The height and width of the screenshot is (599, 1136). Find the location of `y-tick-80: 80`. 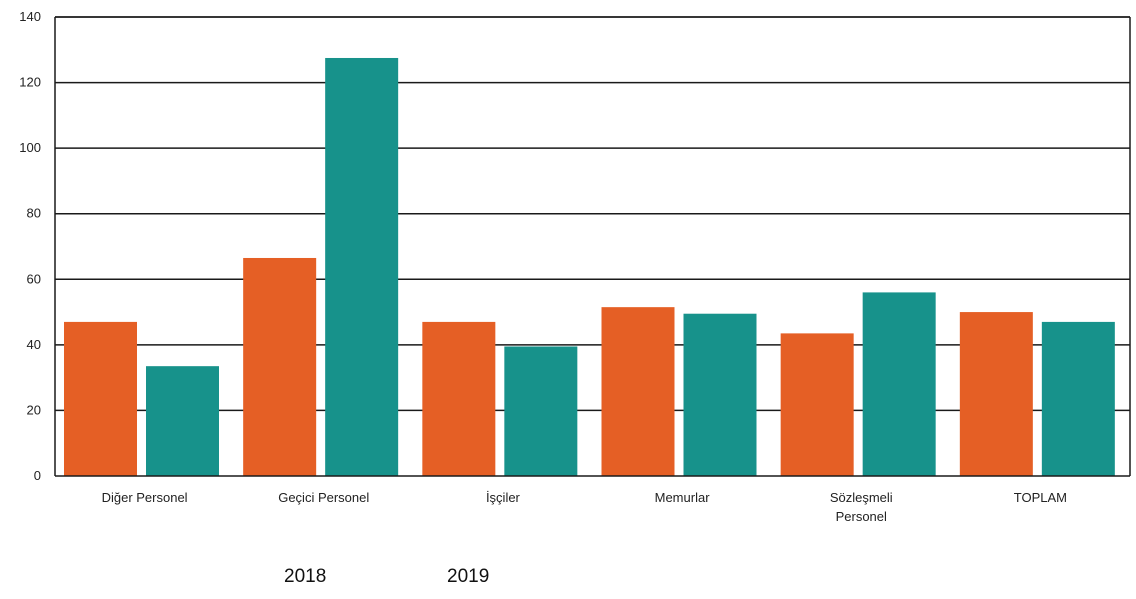

y-tick-80: 80 is located at coordinates (34, 213).